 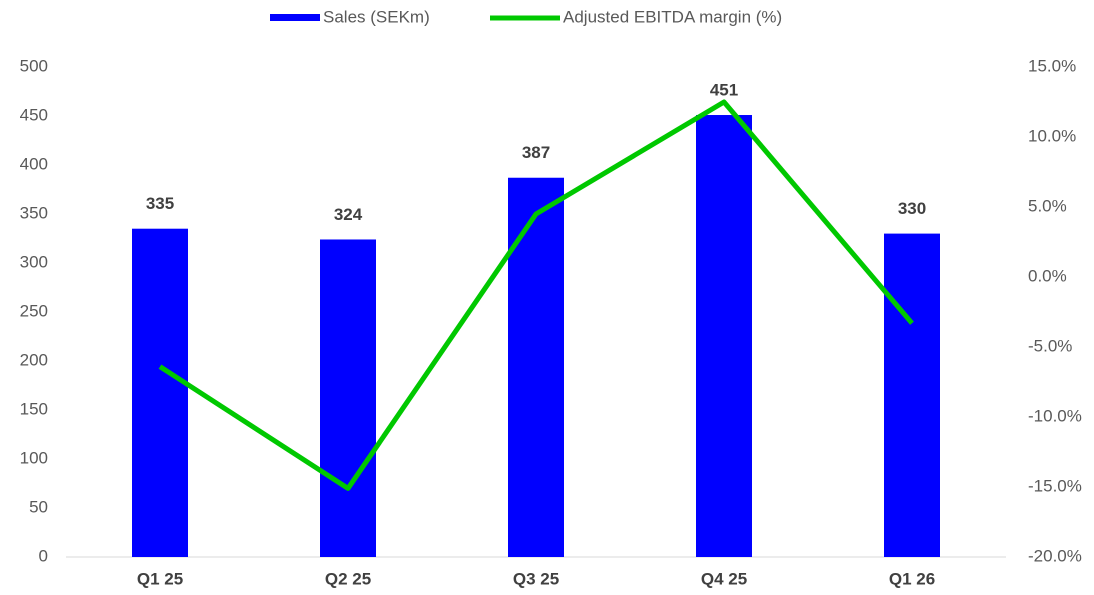 I want to click on y-tick-label: 200, so click(x=34, y=359).